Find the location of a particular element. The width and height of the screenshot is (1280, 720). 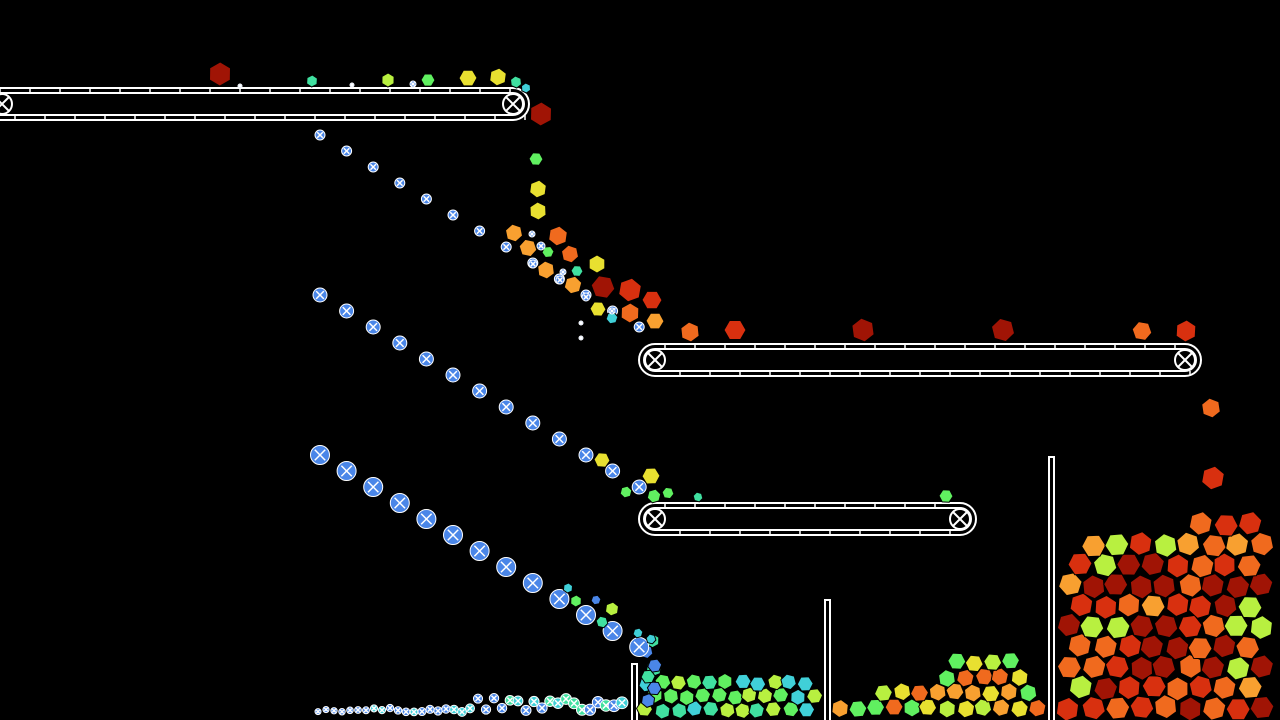

roller-spoke is located at coordinates (5, 102).